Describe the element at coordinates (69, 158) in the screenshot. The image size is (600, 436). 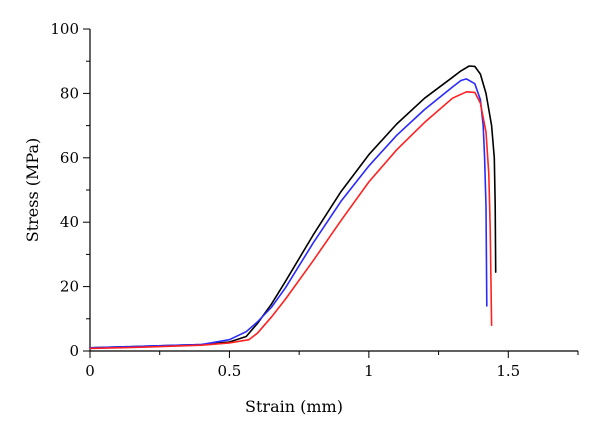
I see `y-tick-label: 60` at that location.